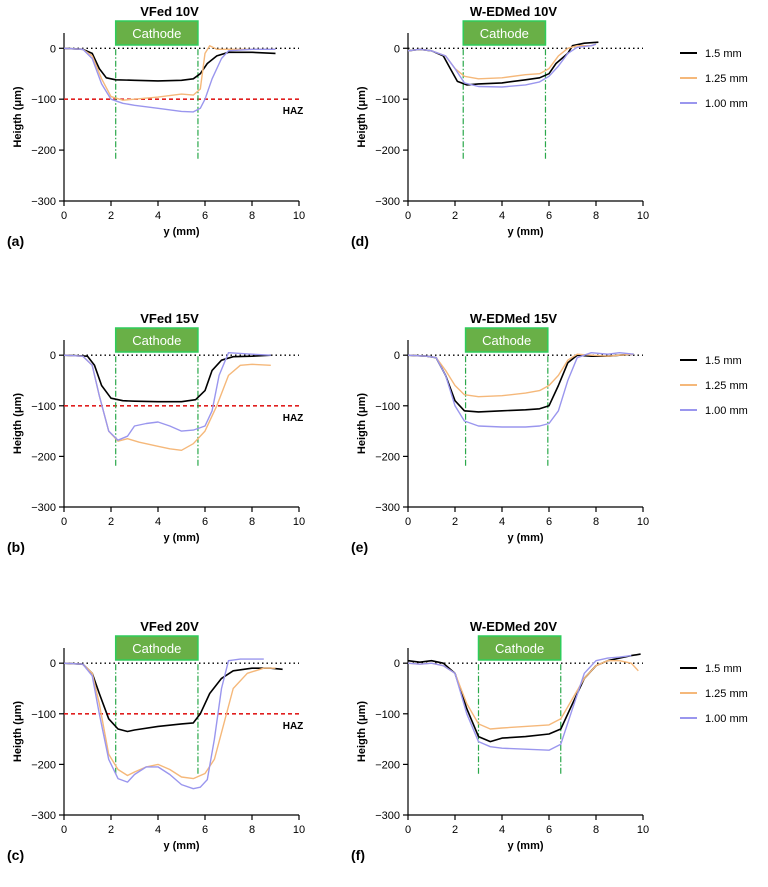  Describe the element at coordinates (293, 418) in the screenshot. I see `haz-label: HAZ` at that location.